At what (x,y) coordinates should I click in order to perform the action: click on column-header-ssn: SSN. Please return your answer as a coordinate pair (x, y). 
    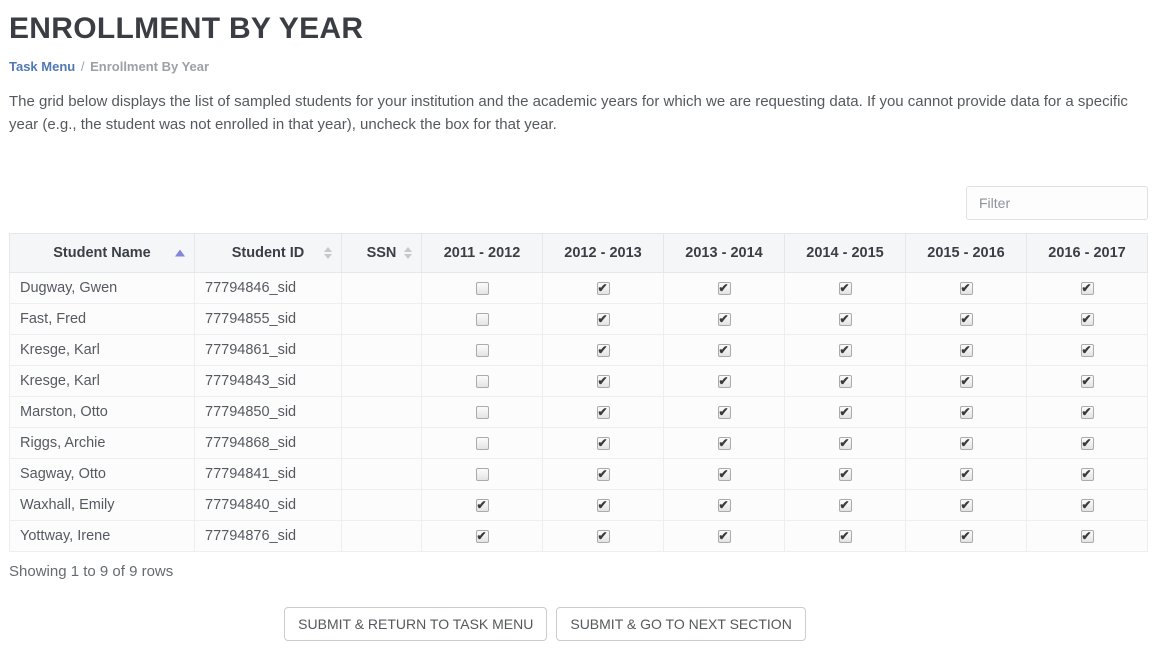
    Looking at the image, I should click on (381, 253).